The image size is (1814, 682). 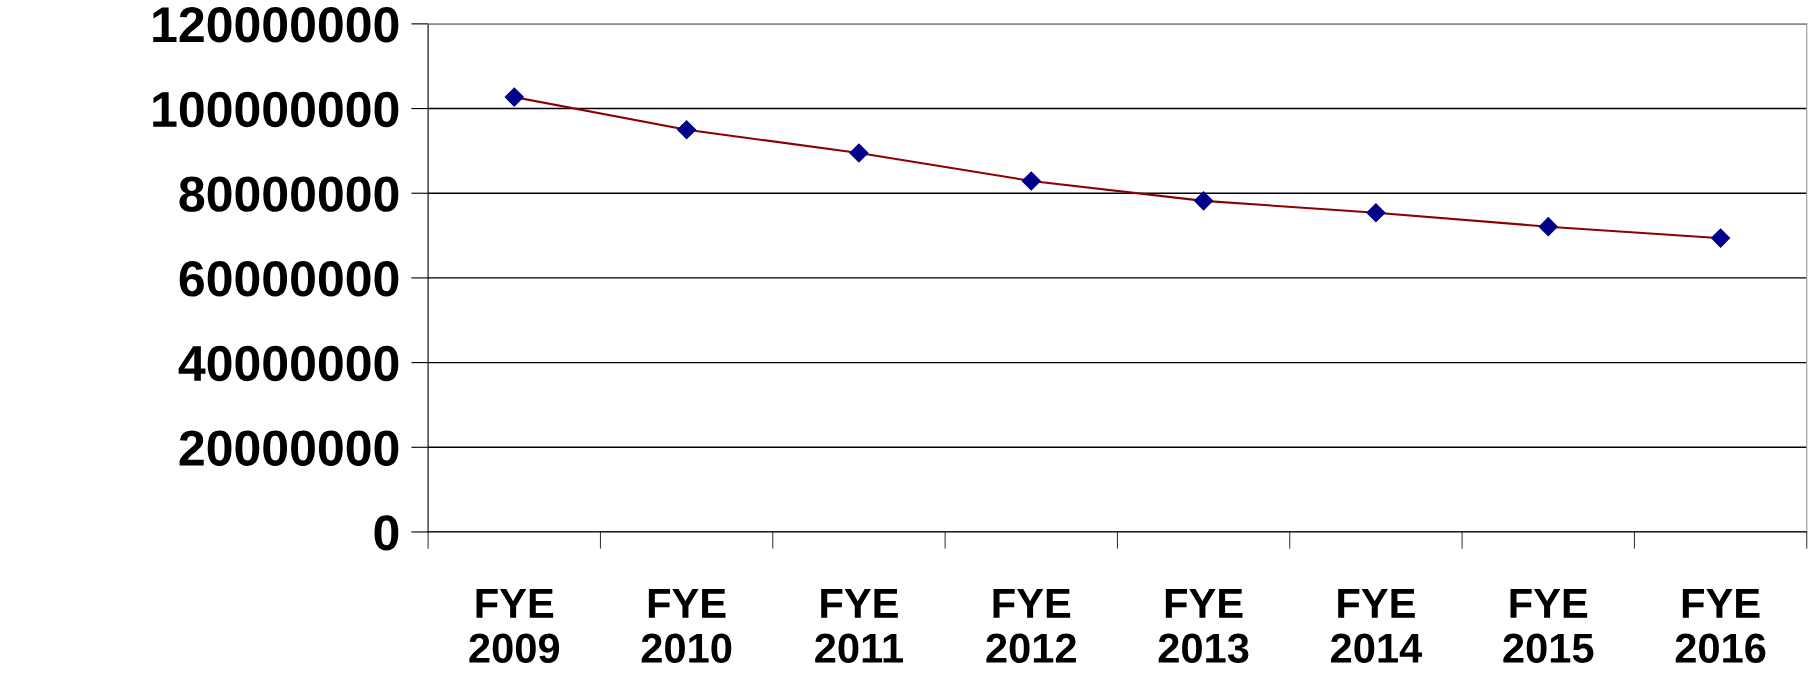 I want to click on x-tick-label: FYE 2015, so click(x=1548, y=626).